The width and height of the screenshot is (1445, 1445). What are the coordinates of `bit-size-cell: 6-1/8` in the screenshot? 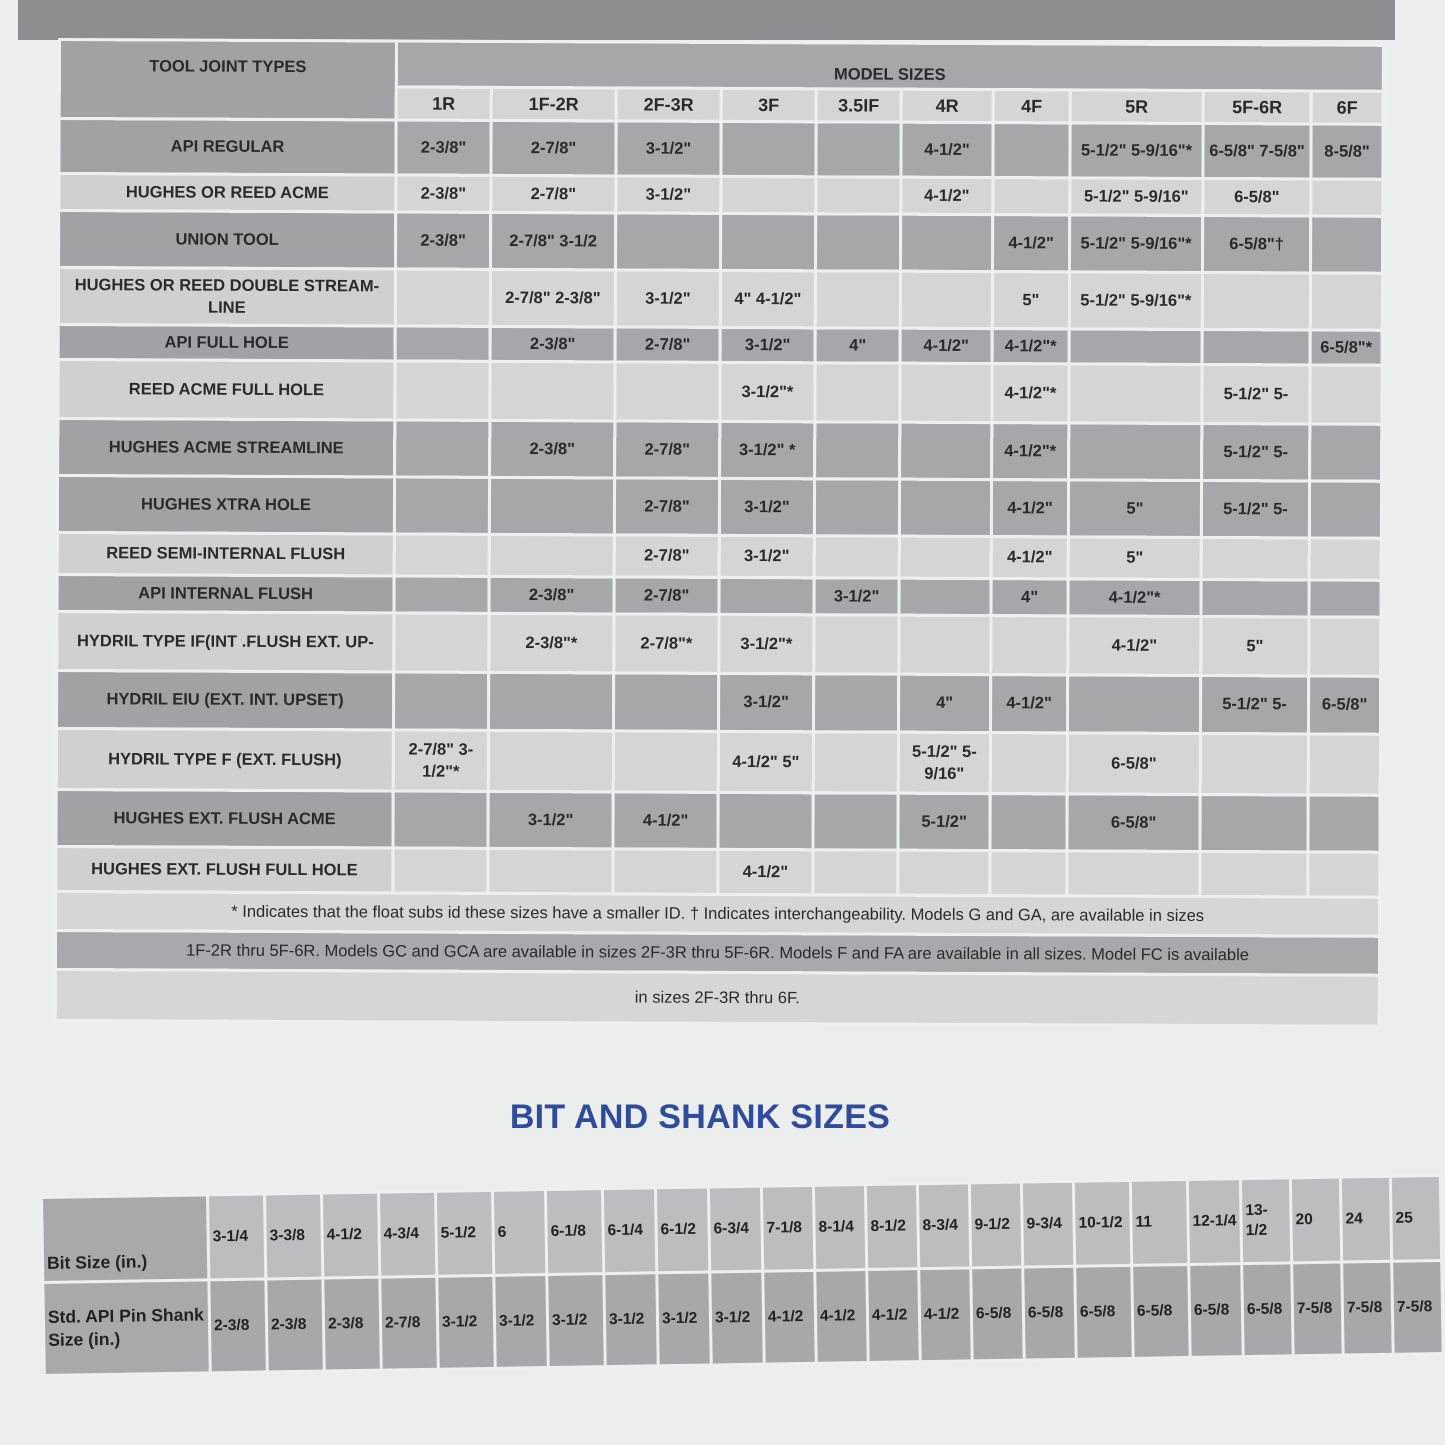 It's located at (574, 1231).